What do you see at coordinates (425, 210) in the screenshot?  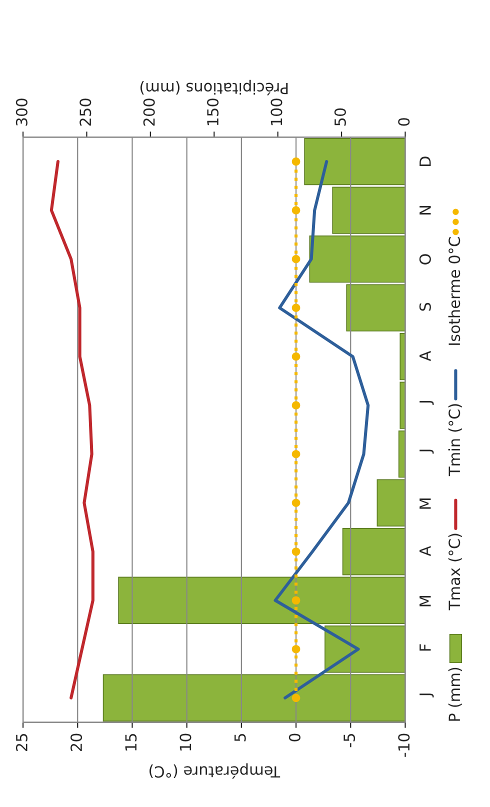 I see `y-tick-label: N` at bounding box center [425, 210].